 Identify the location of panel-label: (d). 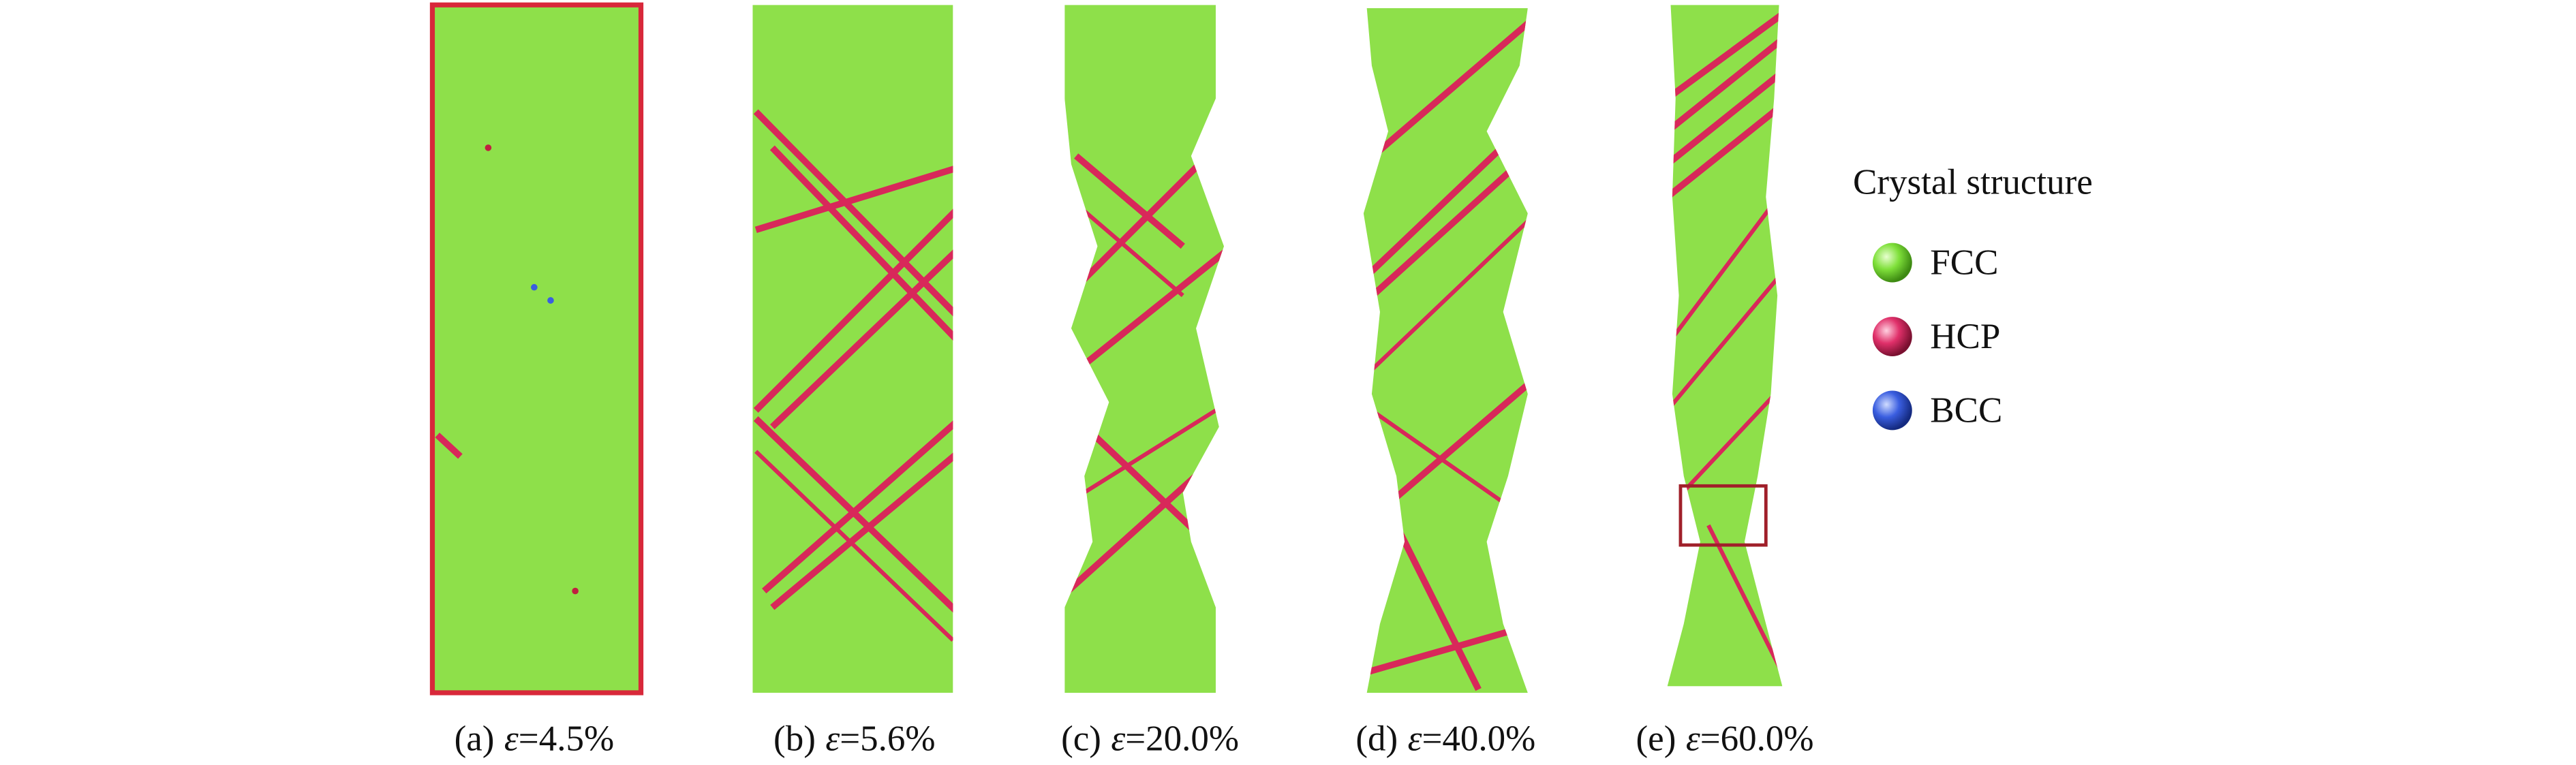
(1376, 738).